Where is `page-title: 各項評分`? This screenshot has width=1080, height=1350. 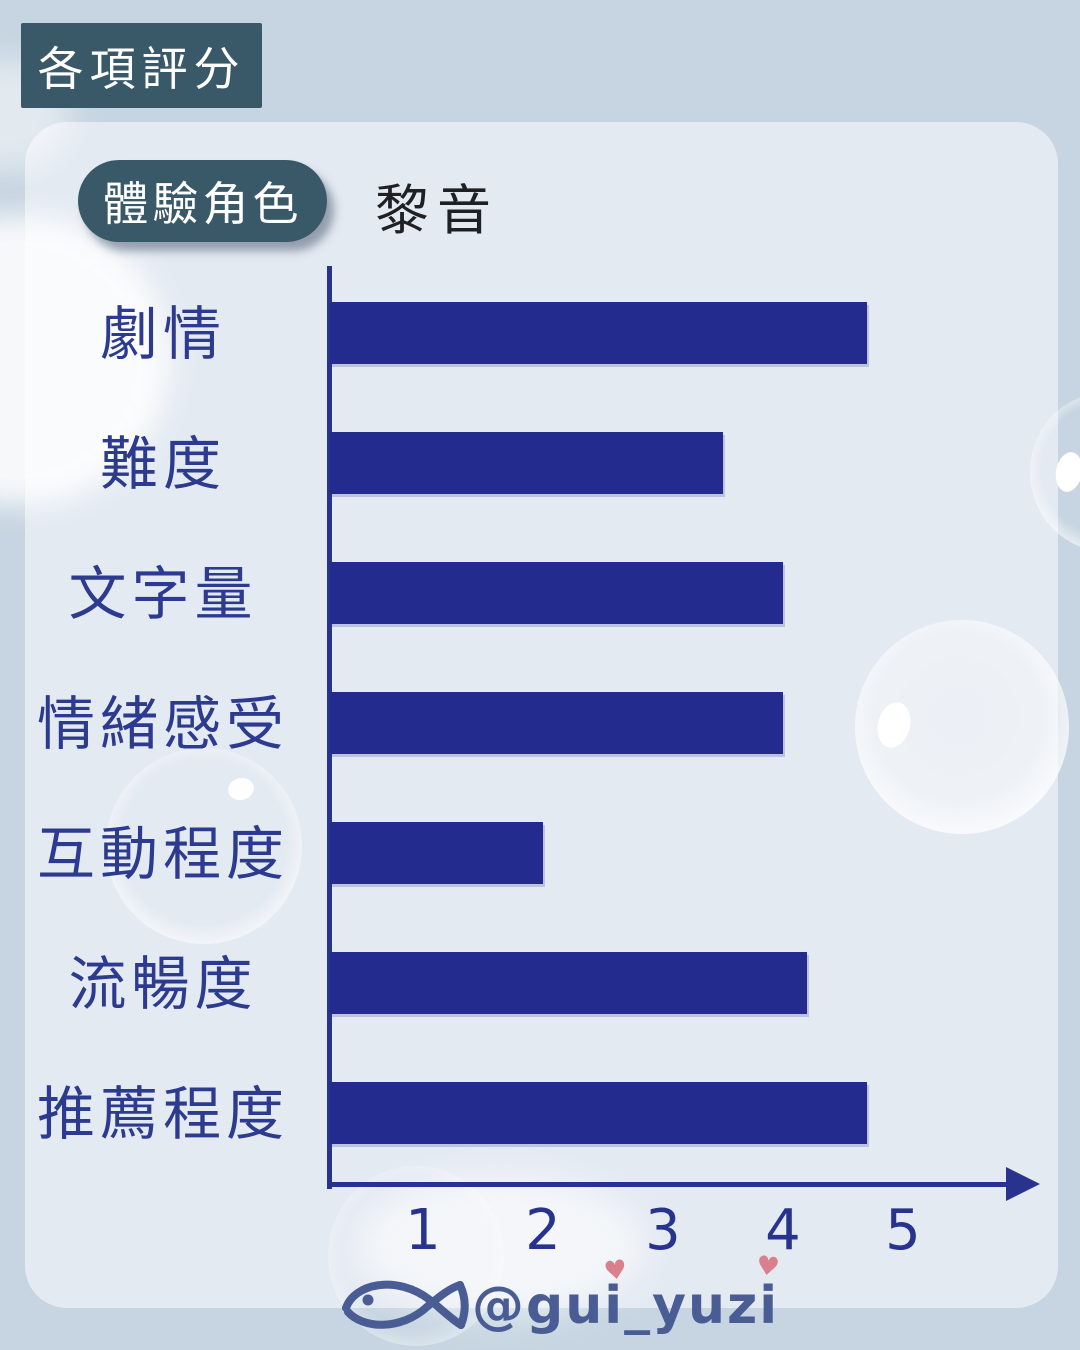 page-title: 各項評分 is located at coordinates (141, 68).